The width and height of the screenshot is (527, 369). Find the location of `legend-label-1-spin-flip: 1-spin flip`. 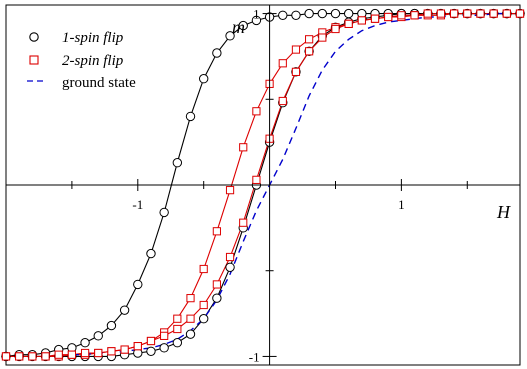

legend-label-1-spin-flip: 1-spin flip is located at coordinates (93, 38).